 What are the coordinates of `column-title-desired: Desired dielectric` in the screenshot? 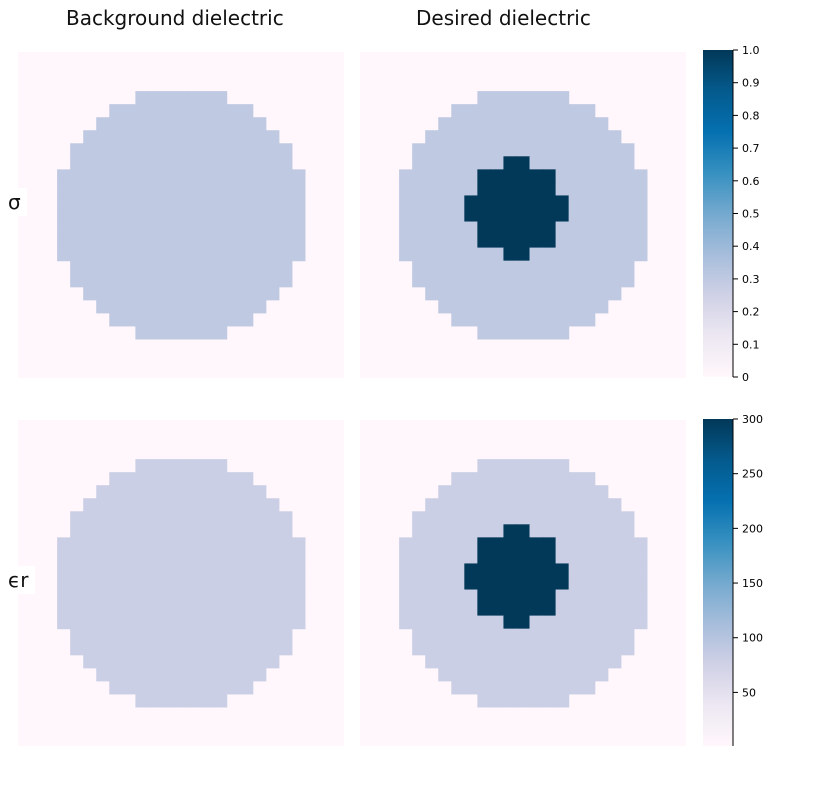 It's located at (503, 18).